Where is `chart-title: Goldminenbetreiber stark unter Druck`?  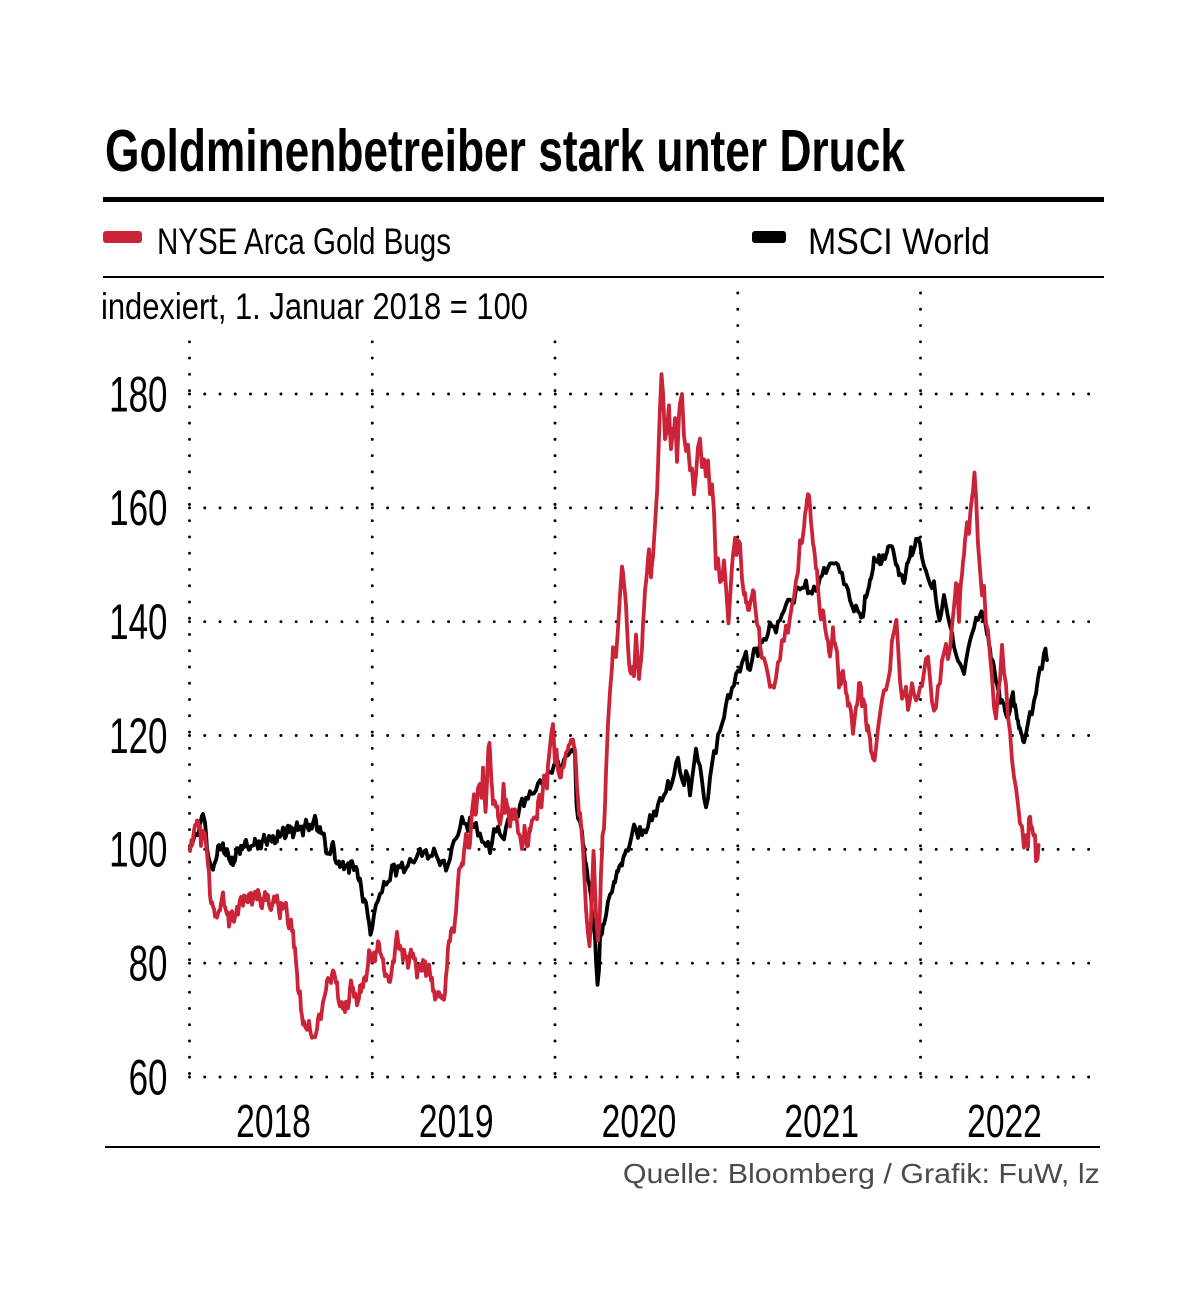 chart-title: Goldminenbetreiber stark unter Druck is located at coordinates (505, 151).